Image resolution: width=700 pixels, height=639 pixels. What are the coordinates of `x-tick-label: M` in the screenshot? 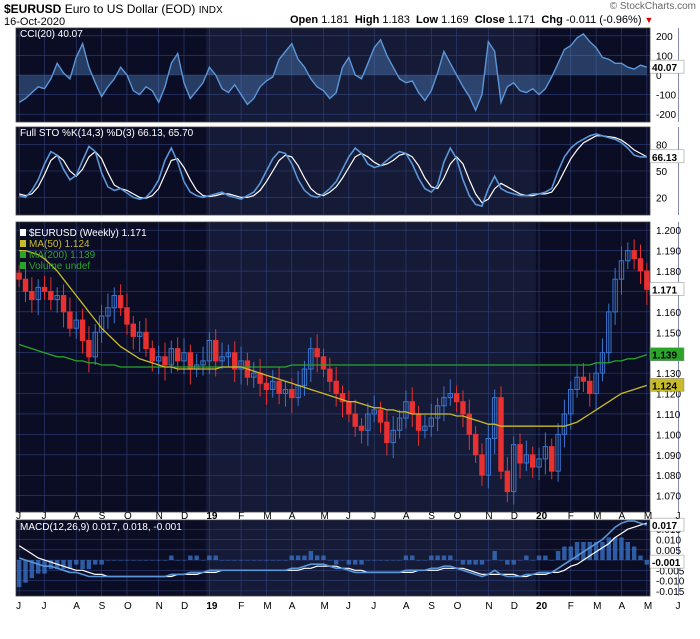 It's located at (597, 516).